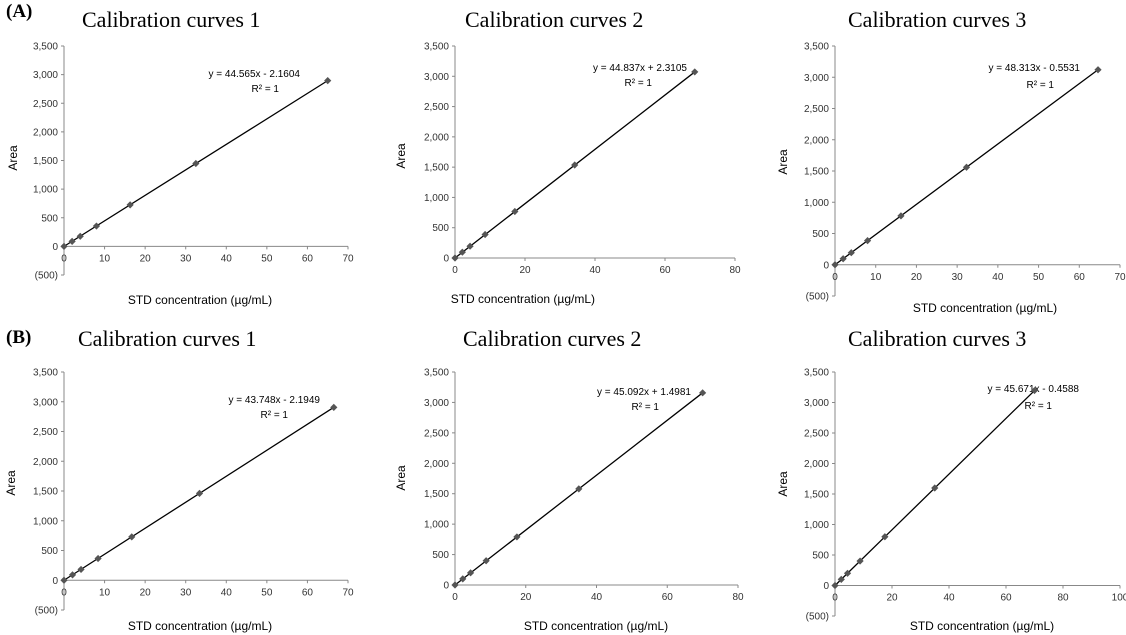 This screenshot has height=635, width=1126. I want to click on equation-label: y = 48.313x - 0.5531, so click(1035, 68).